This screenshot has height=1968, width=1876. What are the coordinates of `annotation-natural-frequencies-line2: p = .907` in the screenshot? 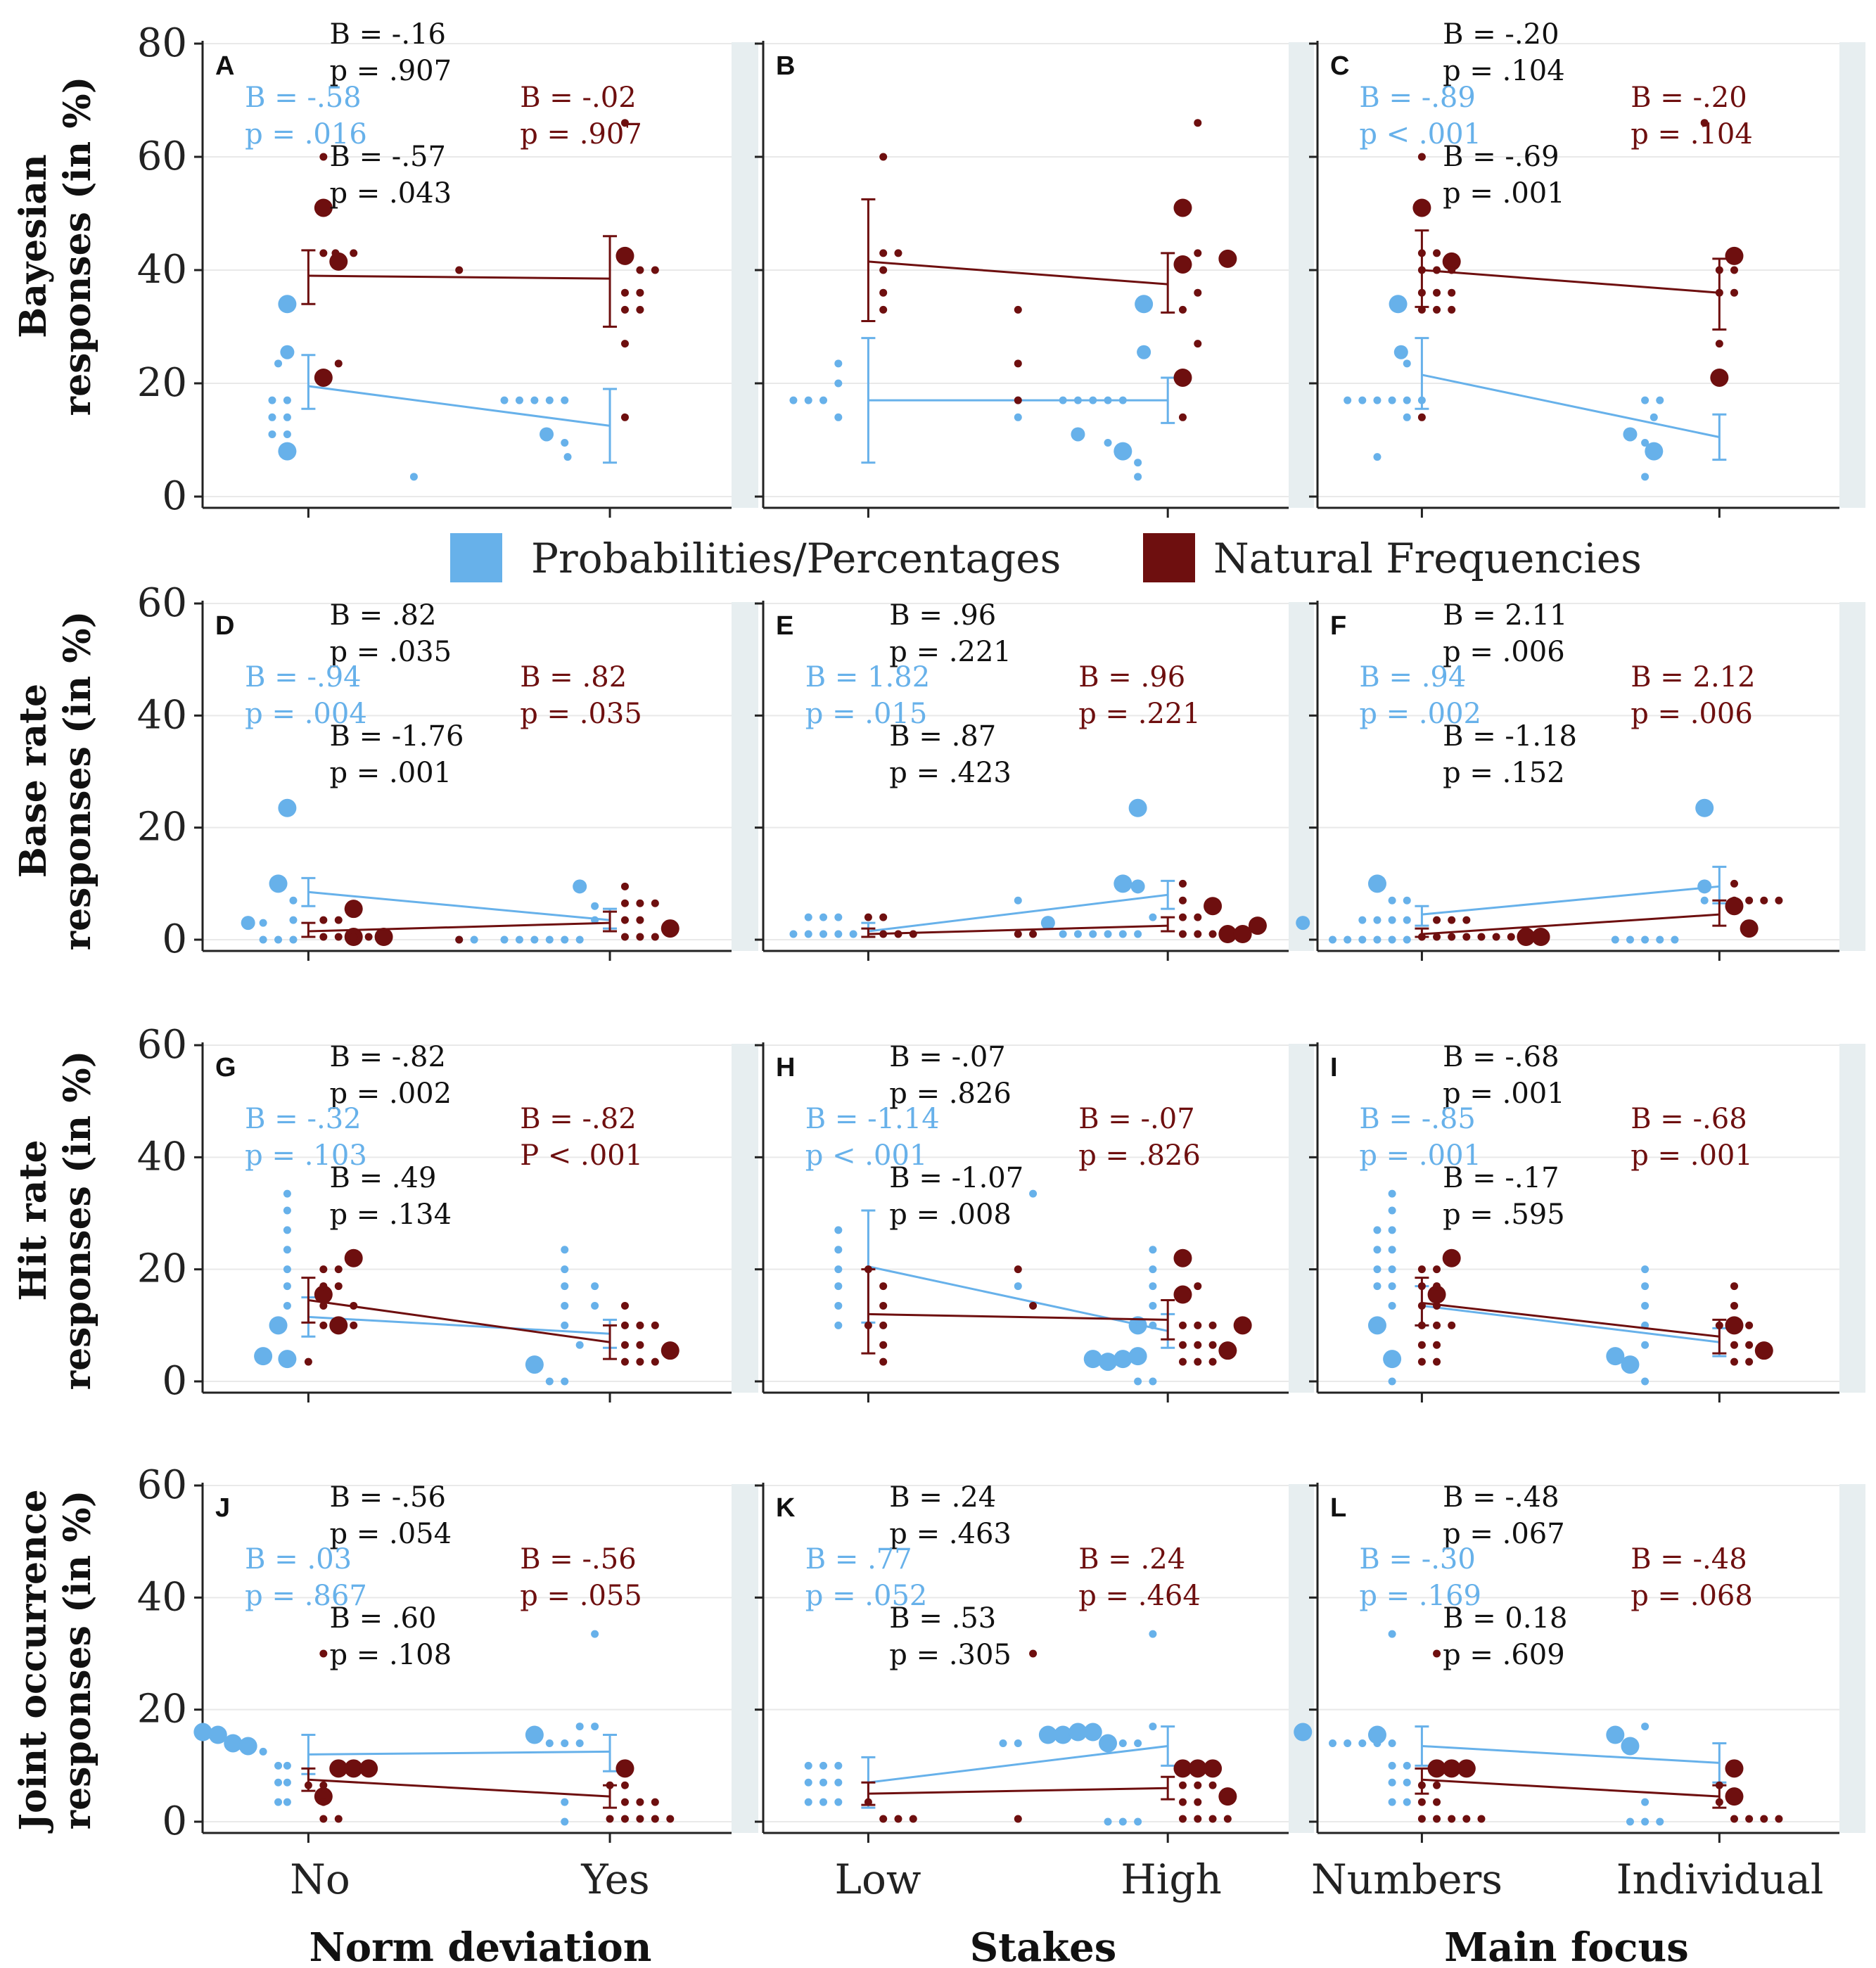 It's located at (581, 134).